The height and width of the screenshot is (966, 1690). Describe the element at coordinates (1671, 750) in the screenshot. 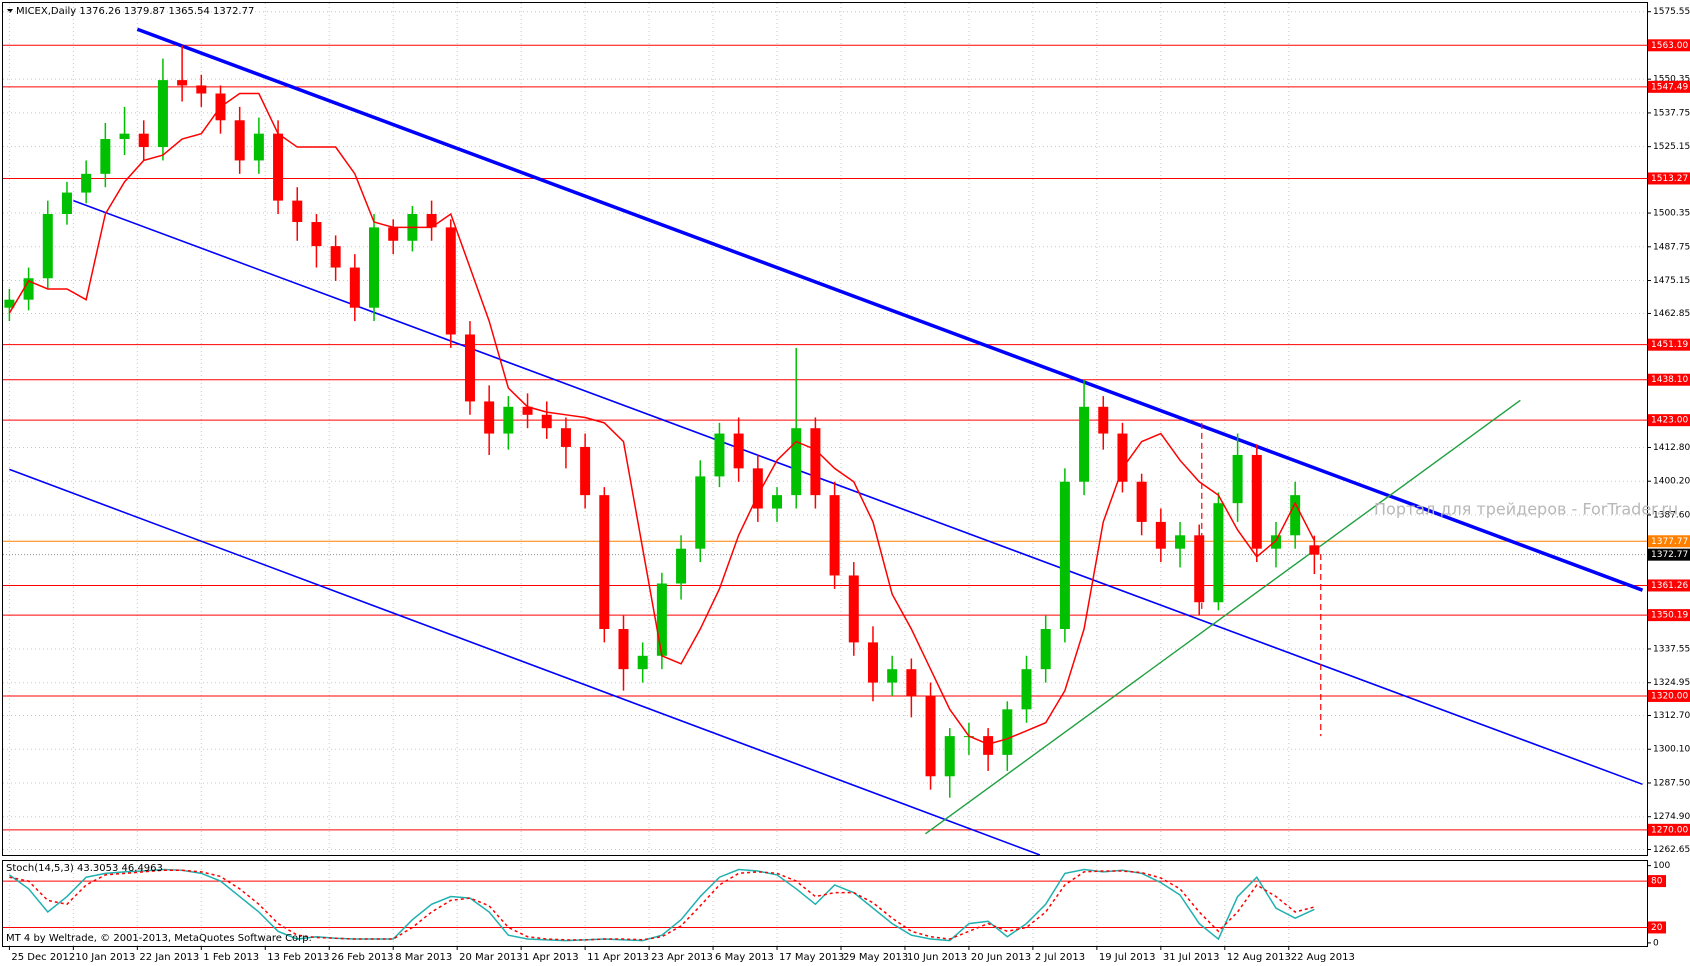

I see `y-tick-label: 1300.10` at that location.